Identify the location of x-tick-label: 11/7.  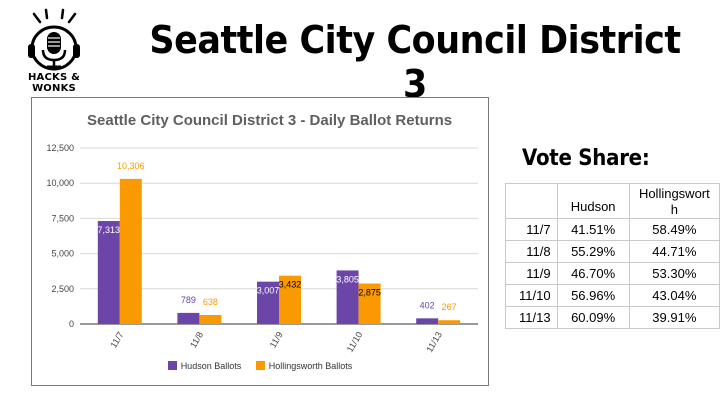
(116, 340).